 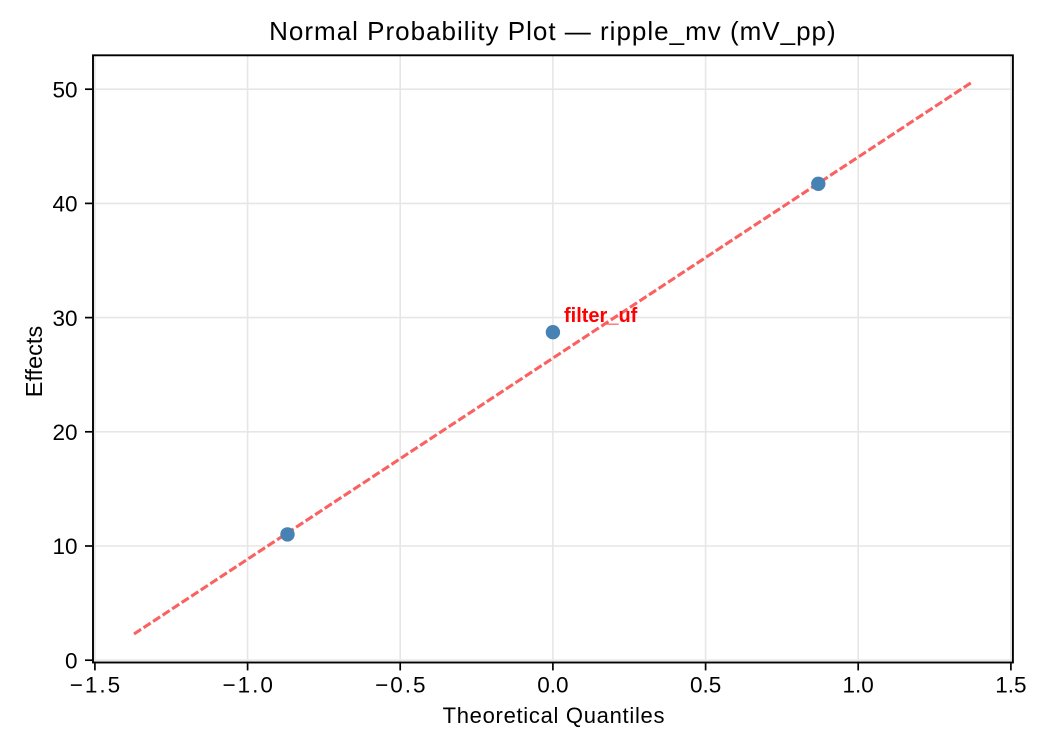 I want to click on svg-text: filter_uf, so click(x=601, y=316).